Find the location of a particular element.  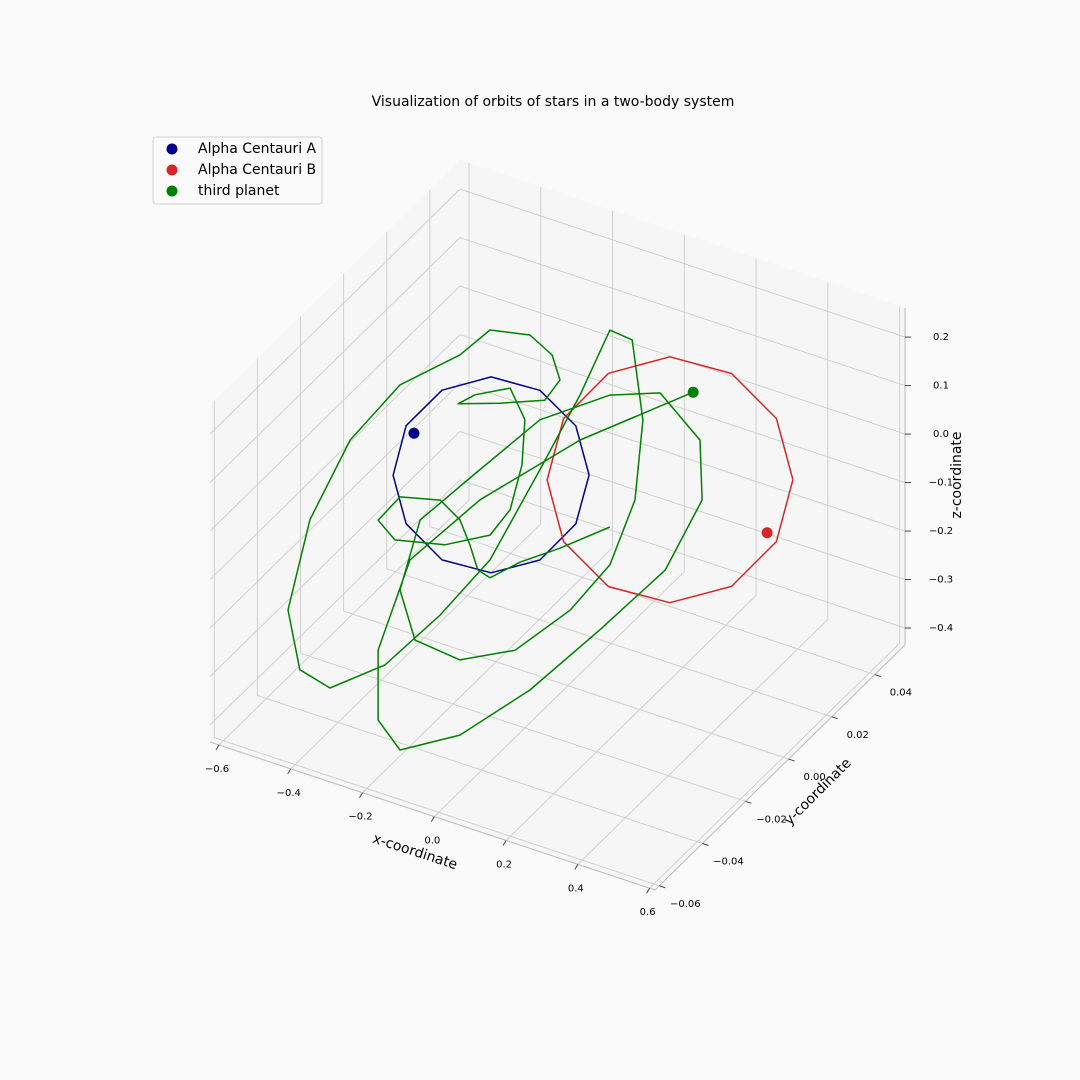

z-tick-label: −0.4 is located at coordinates (941, 628).